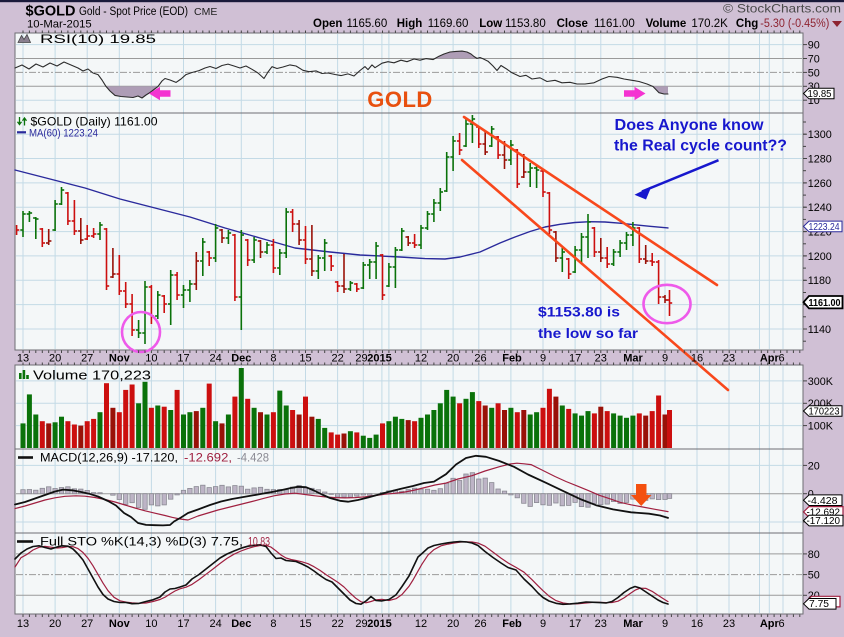 The image size is (844, 637). What do you see at coordinates (109, 459) in the screenshot?
I see `svg-text: MACD(12,26,9) -17.120,` at bounding box center [109, 459].